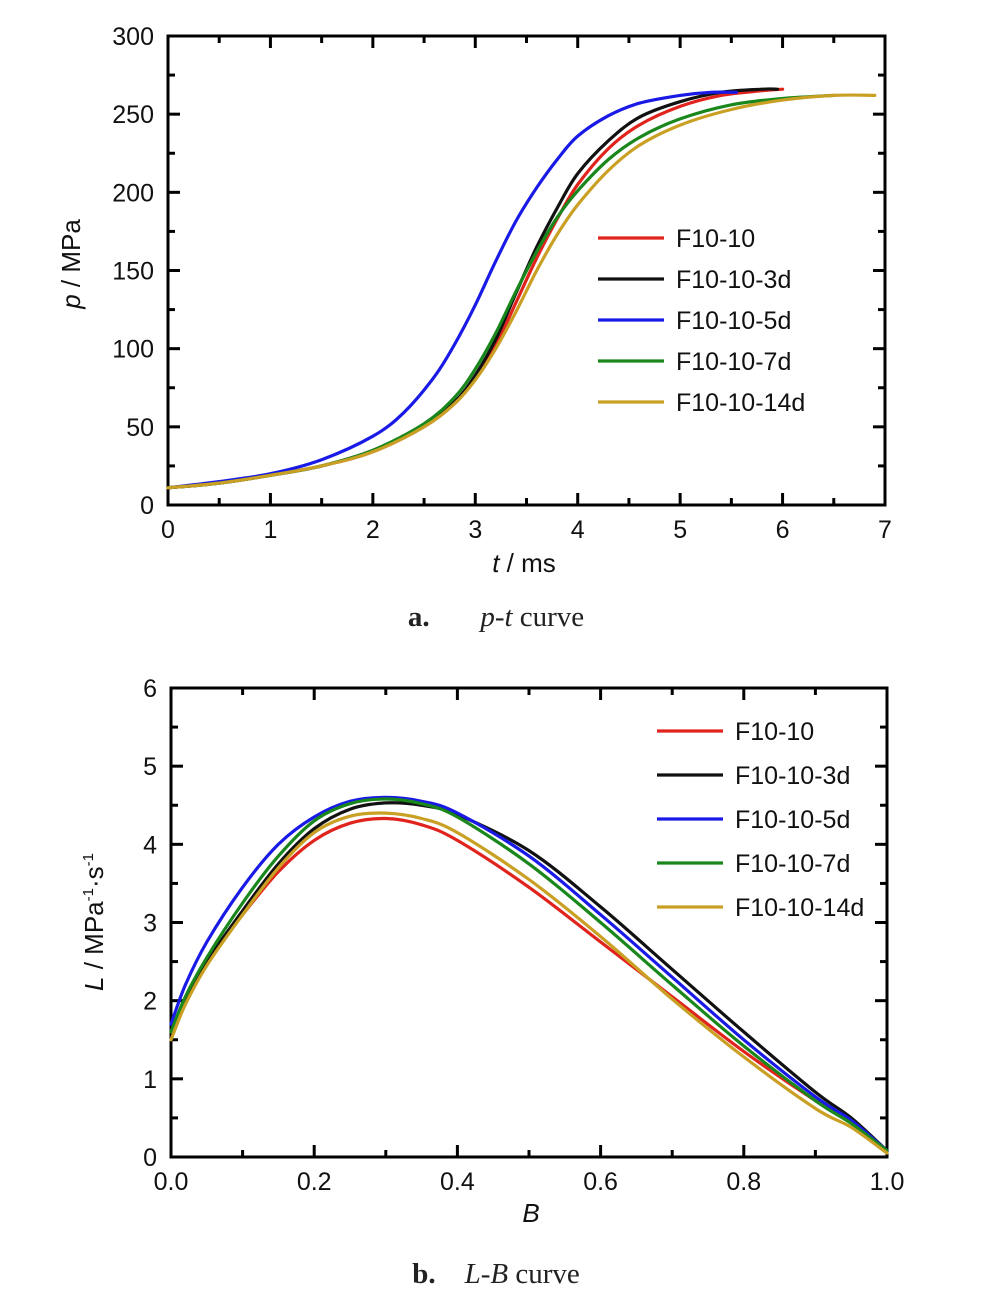 This screenshot has height=1310, width=993. What do you see at coordinates (496, 617) in the screenshot?
I see `chart-a-caption: a. p-t curve` at bounding box center [496, 617].